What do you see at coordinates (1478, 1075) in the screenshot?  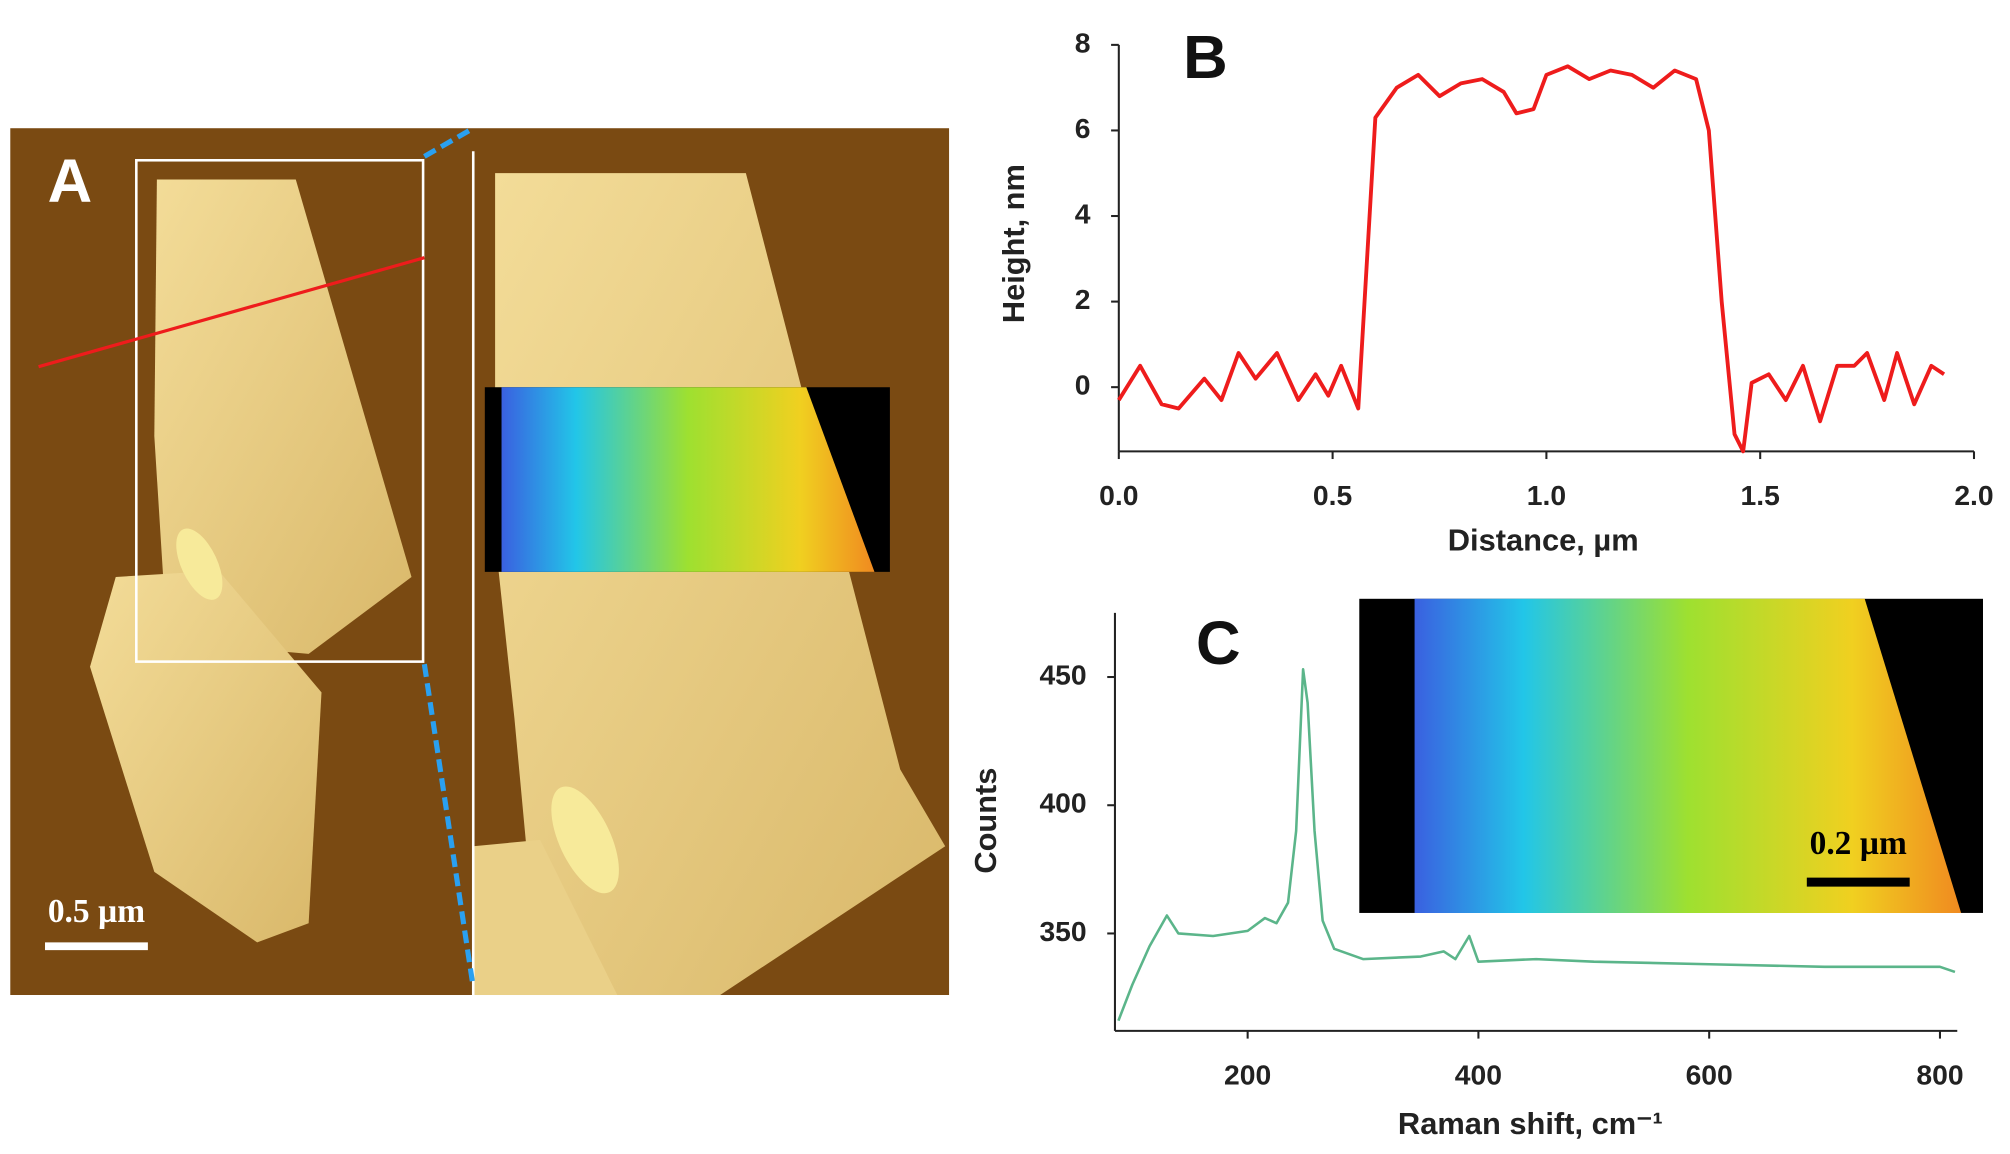 I see `x-tick-label: 400` at bounding box center [1478, 1075].